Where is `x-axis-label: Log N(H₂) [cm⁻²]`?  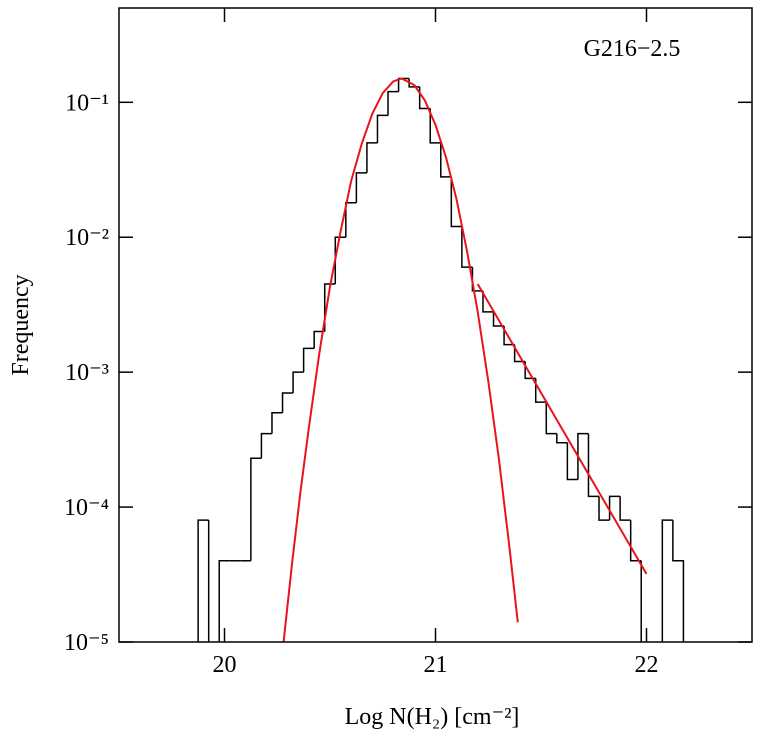 x-axis-label: Log N(H₂) [cm⁻²] is located at coordinates (432, 717).